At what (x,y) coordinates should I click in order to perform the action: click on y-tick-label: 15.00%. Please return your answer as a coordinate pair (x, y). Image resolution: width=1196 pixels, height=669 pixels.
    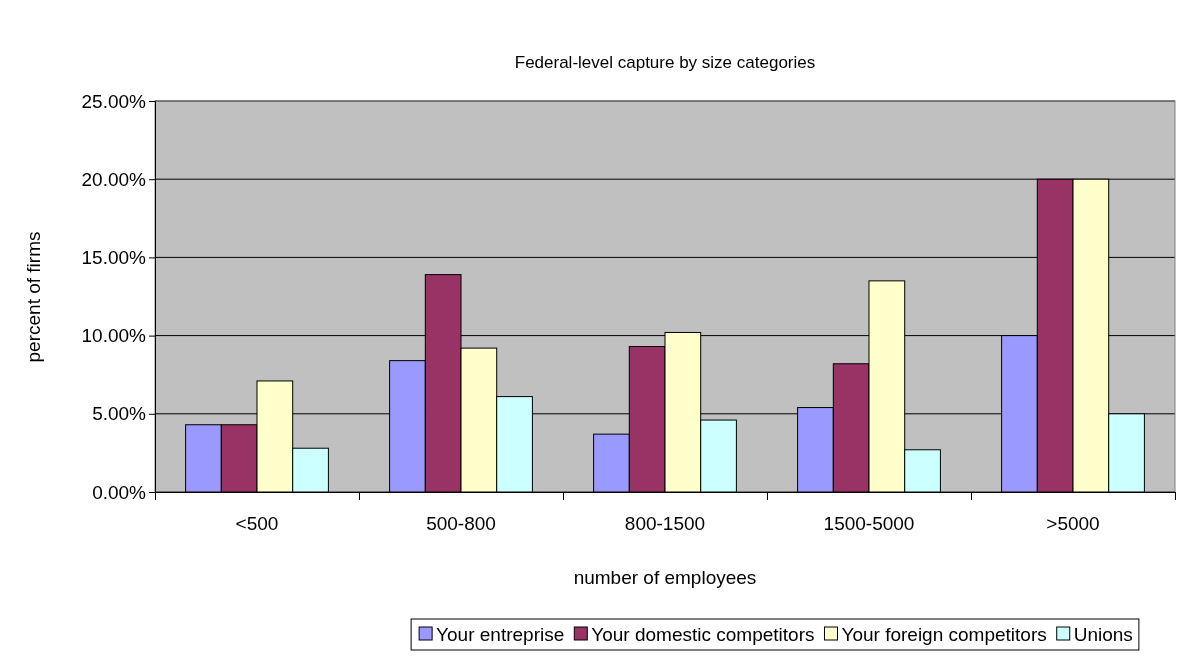
    Looking at the image, I should click on (114, 257).